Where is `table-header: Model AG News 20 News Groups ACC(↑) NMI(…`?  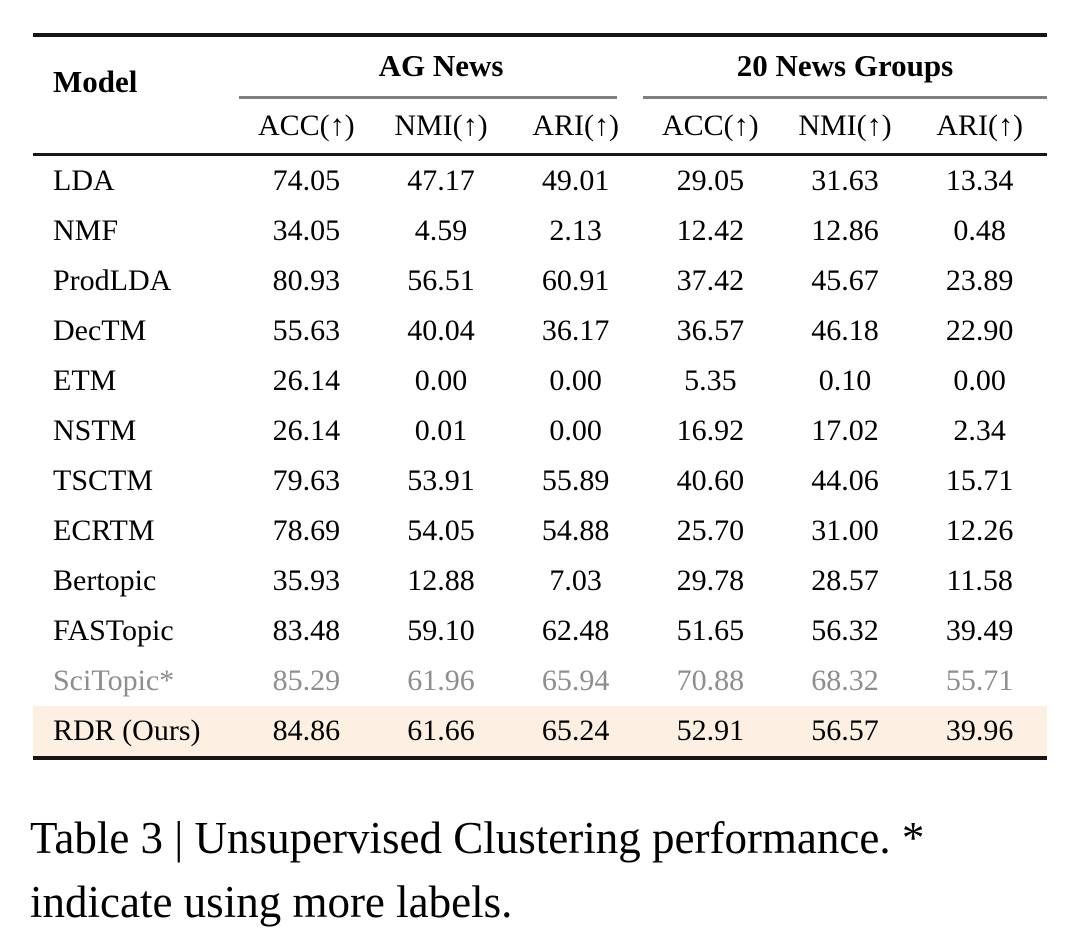 table-header: Model AG News 20 News Groups ACC(↑) NMI(… is located at coordinates (540, 95).